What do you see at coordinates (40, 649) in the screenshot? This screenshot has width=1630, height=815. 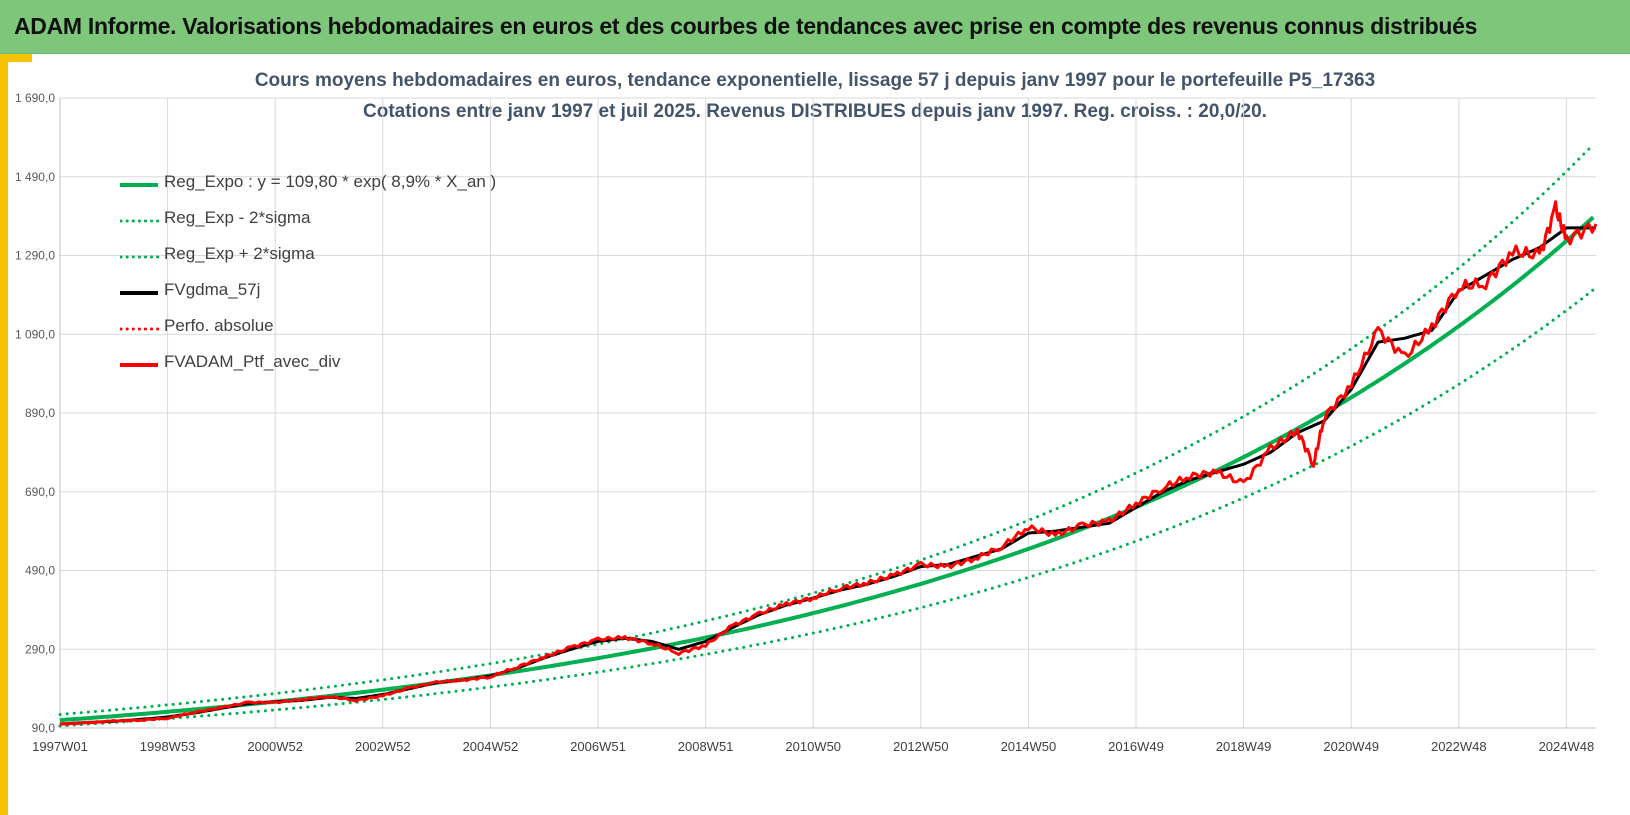 I see `y-tick-label: 290,0` at bounding box center [40, 649].